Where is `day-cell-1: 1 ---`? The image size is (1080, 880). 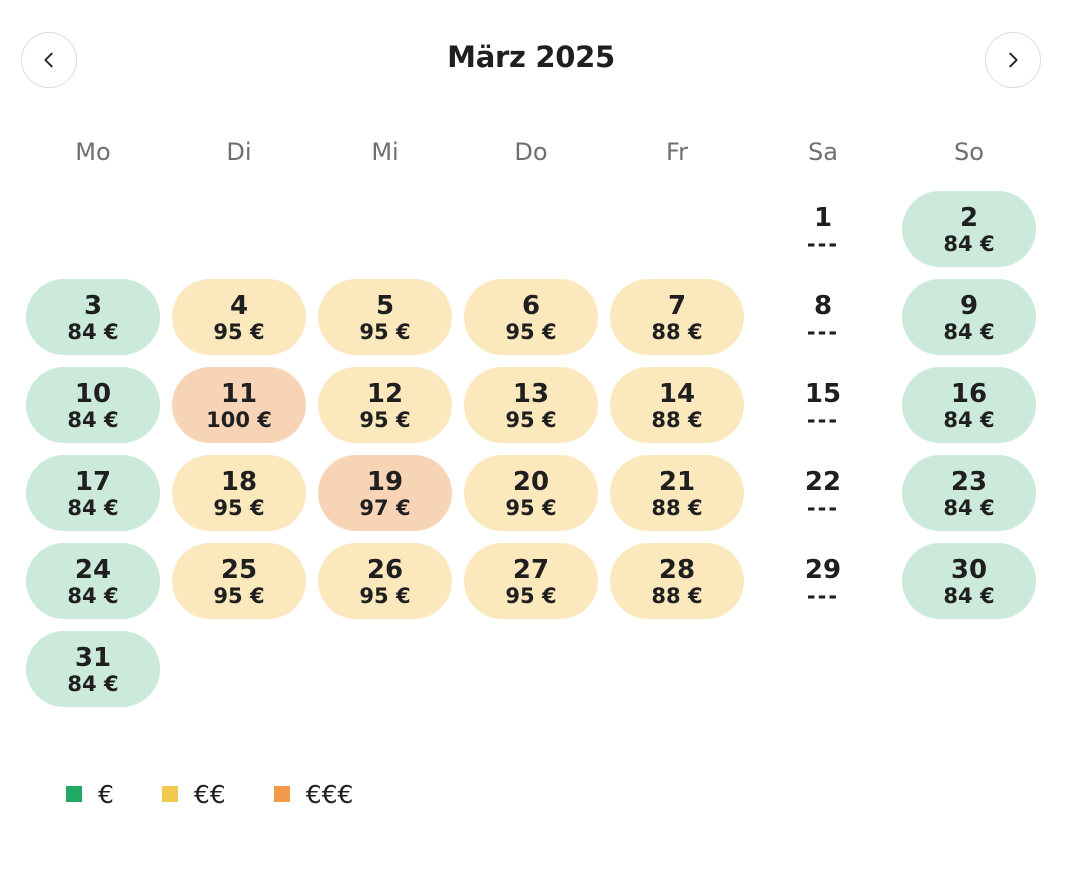 day-cell-1: 1 --- is located at coordinates (823, 229).